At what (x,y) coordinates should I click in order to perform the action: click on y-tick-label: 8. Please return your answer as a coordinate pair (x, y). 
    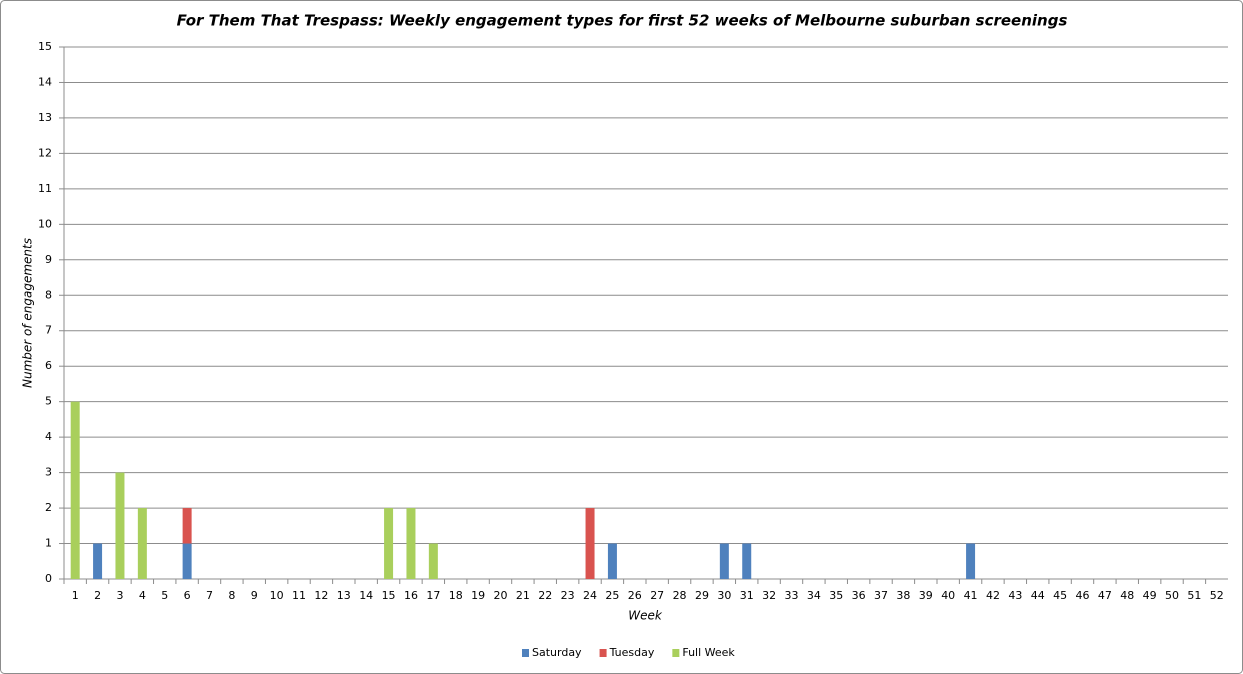
    Looking at the image, I should click on (48, 294).